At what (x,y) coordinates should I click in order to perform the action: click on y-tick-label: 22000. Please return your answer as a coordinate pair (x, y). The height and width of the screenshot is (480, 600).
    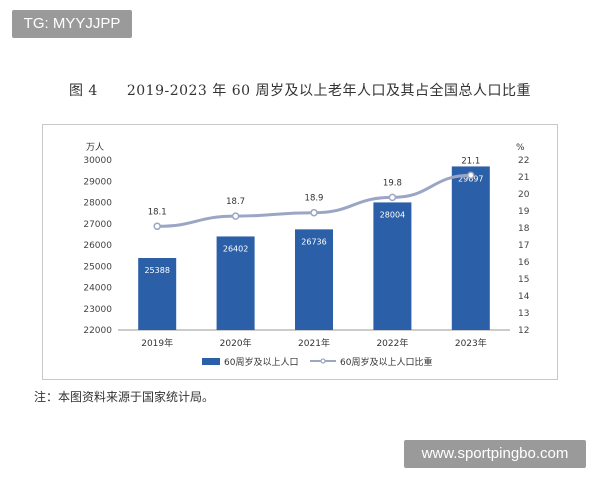
    Looking at the image, I should click on (97, 331).